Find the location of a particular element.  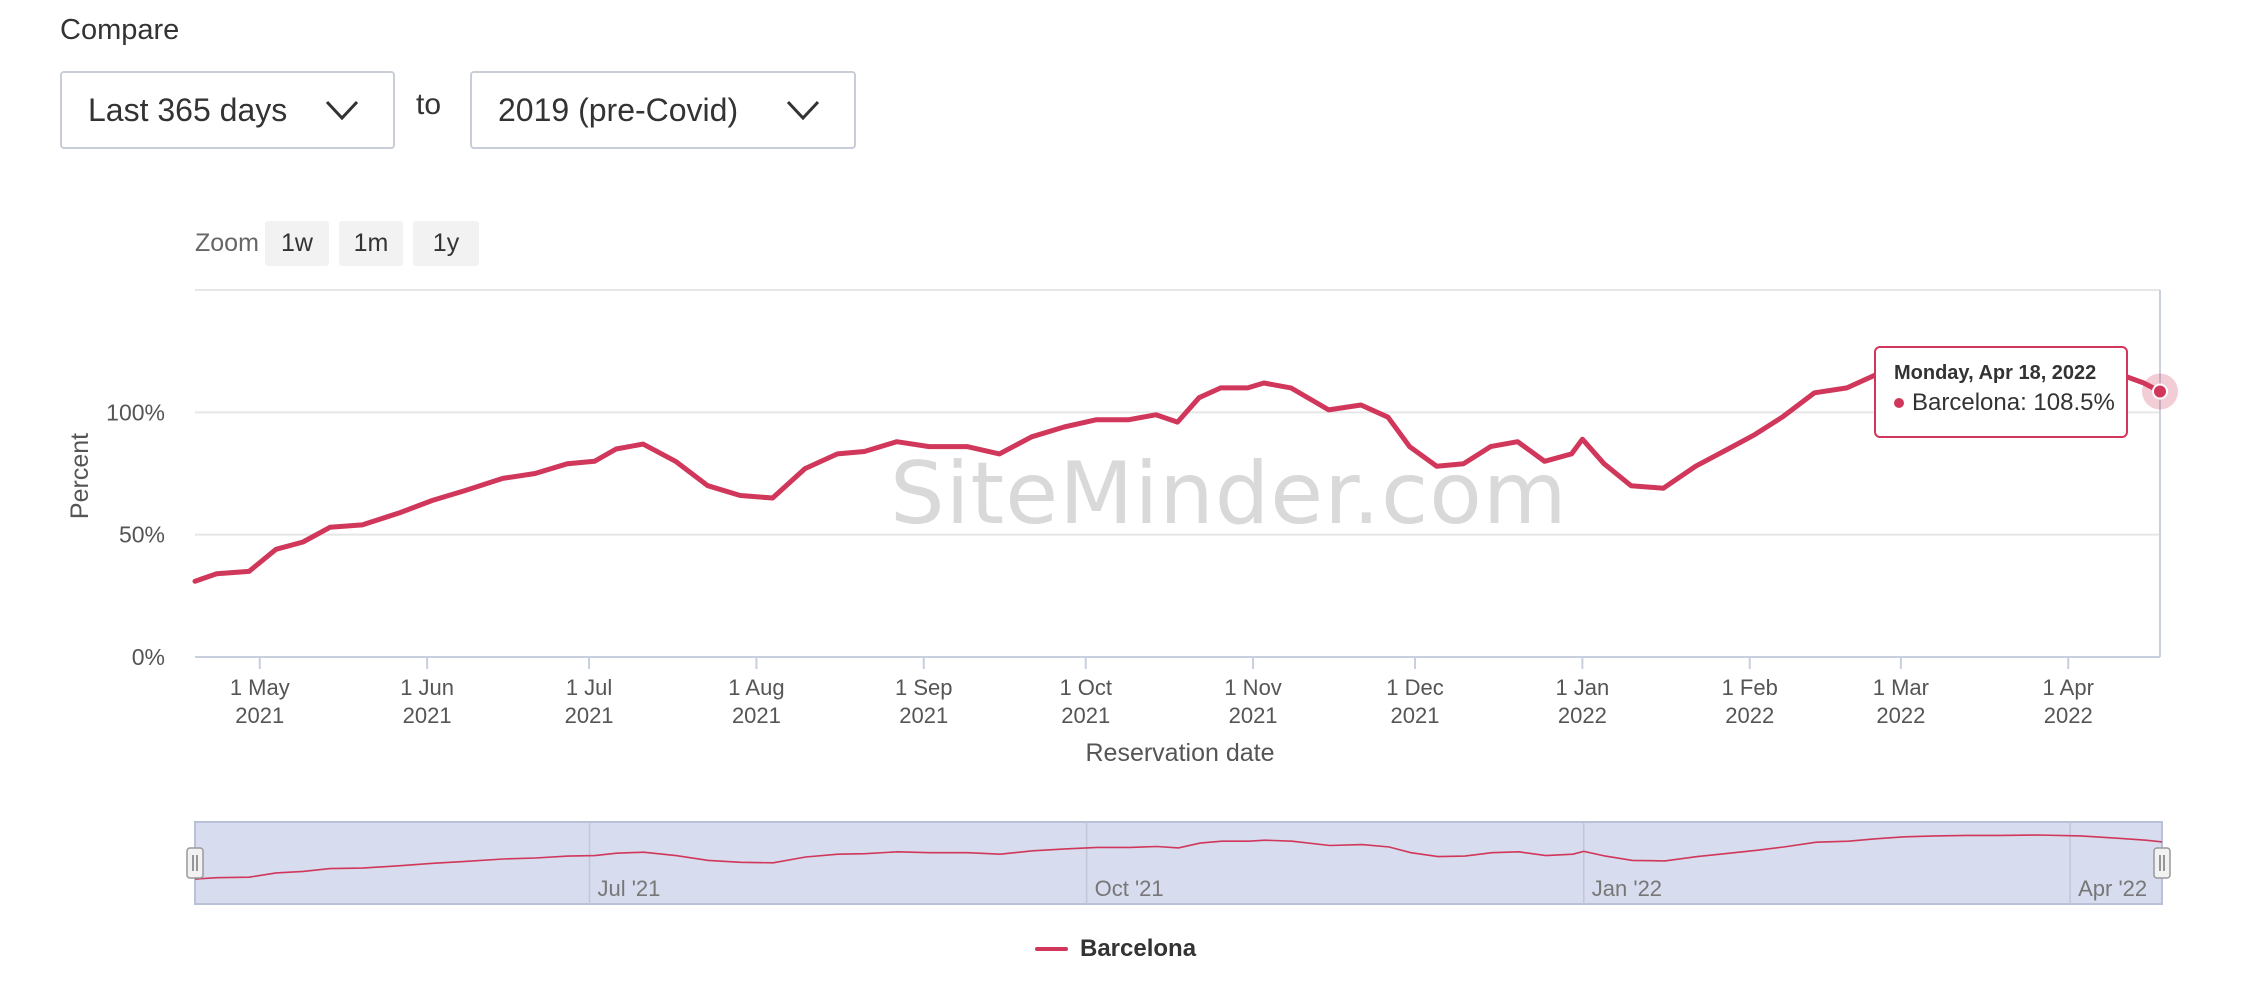

zoom-1m-button: 1m is located at coordinates (371, 243).